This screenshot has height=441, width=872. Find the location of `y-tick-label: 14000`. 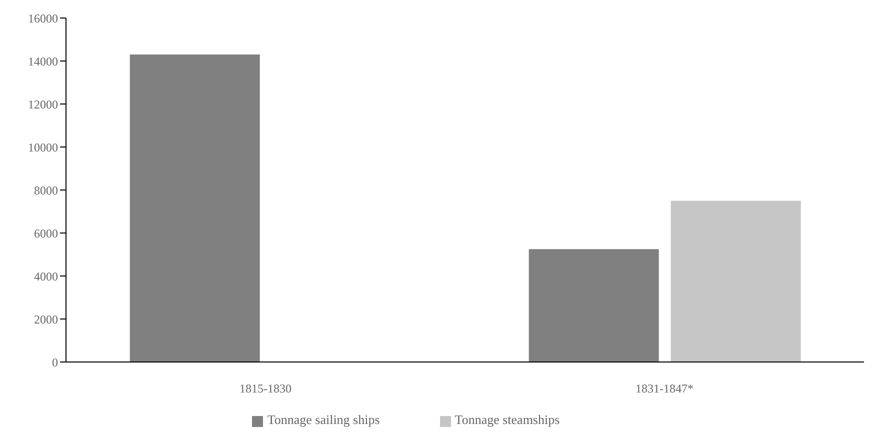

y-tick-label: 14000 is located at coordinates (43, 61).